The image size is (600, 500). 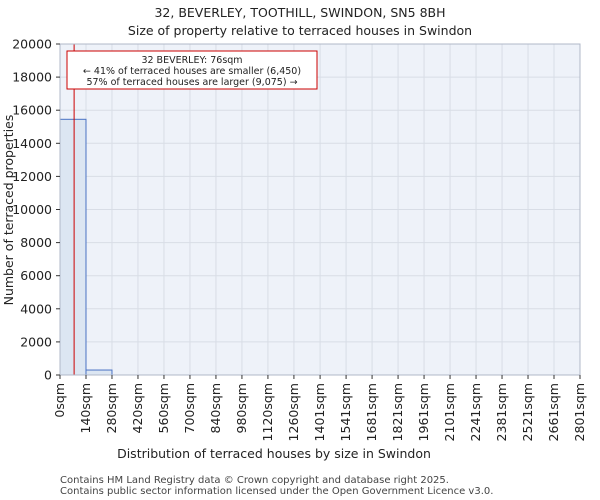 What do you see at coordinates (241, 408) in the screenshot?
I see `x-tick-label: 980sqm` at bounding box center [241, 408].